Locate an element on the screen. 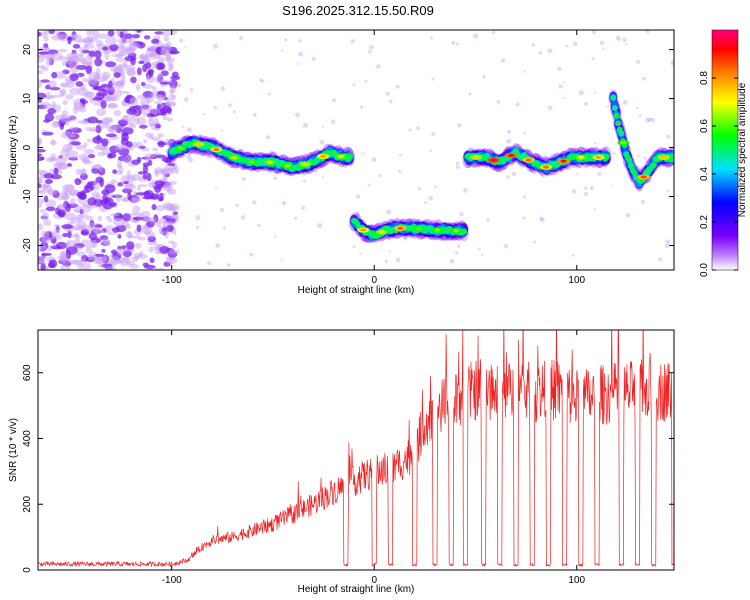 Image resolution: width=750 pixels, height=600 pixels. ridge-segment is located at coordinates (409, 228).